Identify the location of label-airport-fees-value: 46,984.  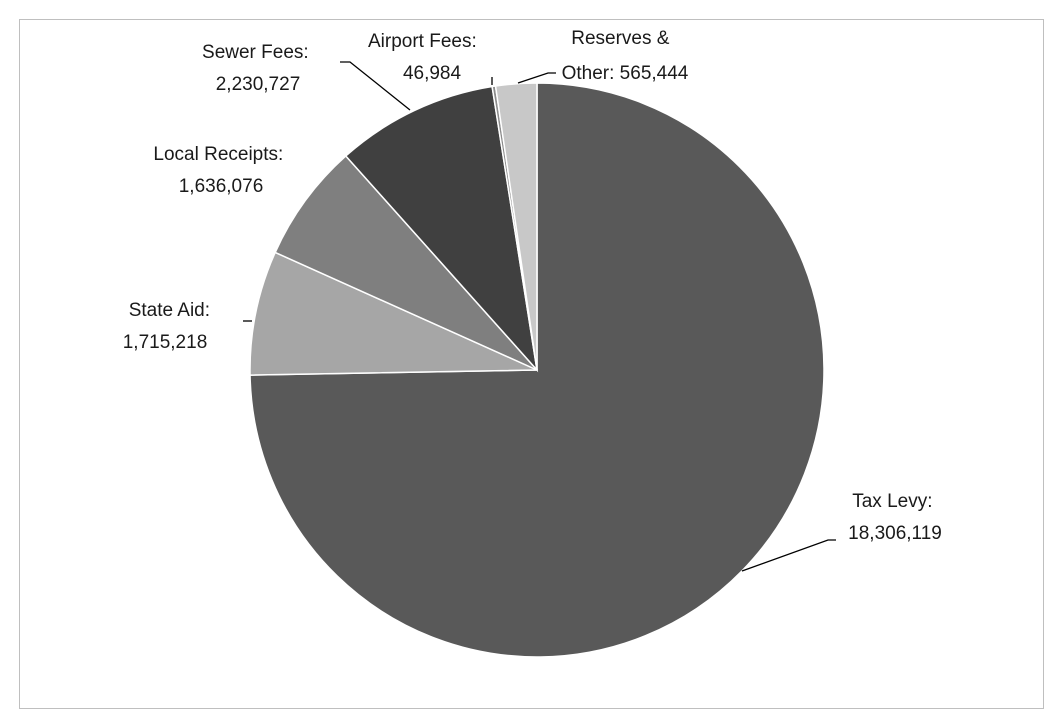
(432, 73).